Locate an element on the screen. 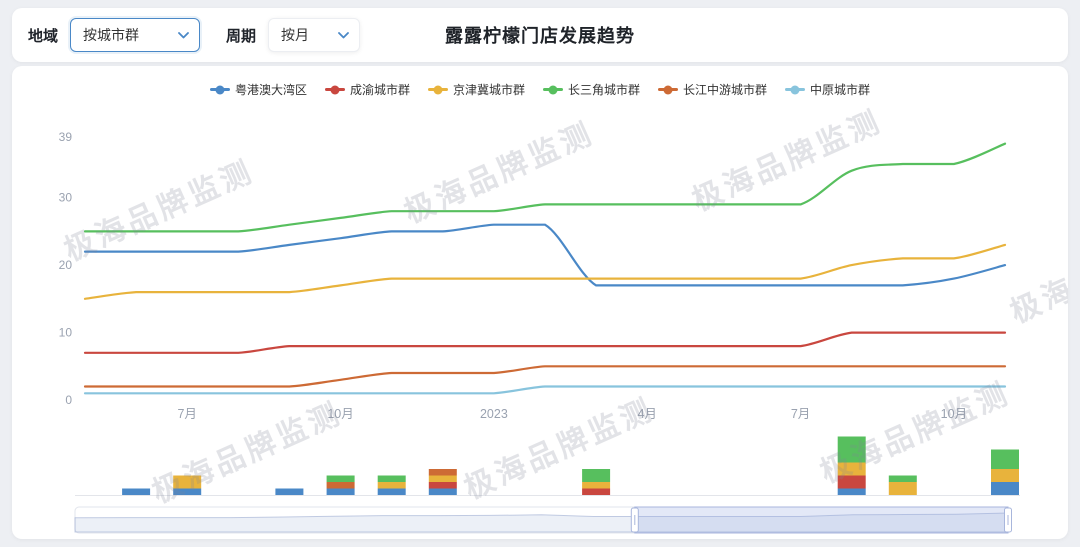 This screenshot has width=1080, height=547. y-axis-tick: 39 is located at coordinates (66, 137).